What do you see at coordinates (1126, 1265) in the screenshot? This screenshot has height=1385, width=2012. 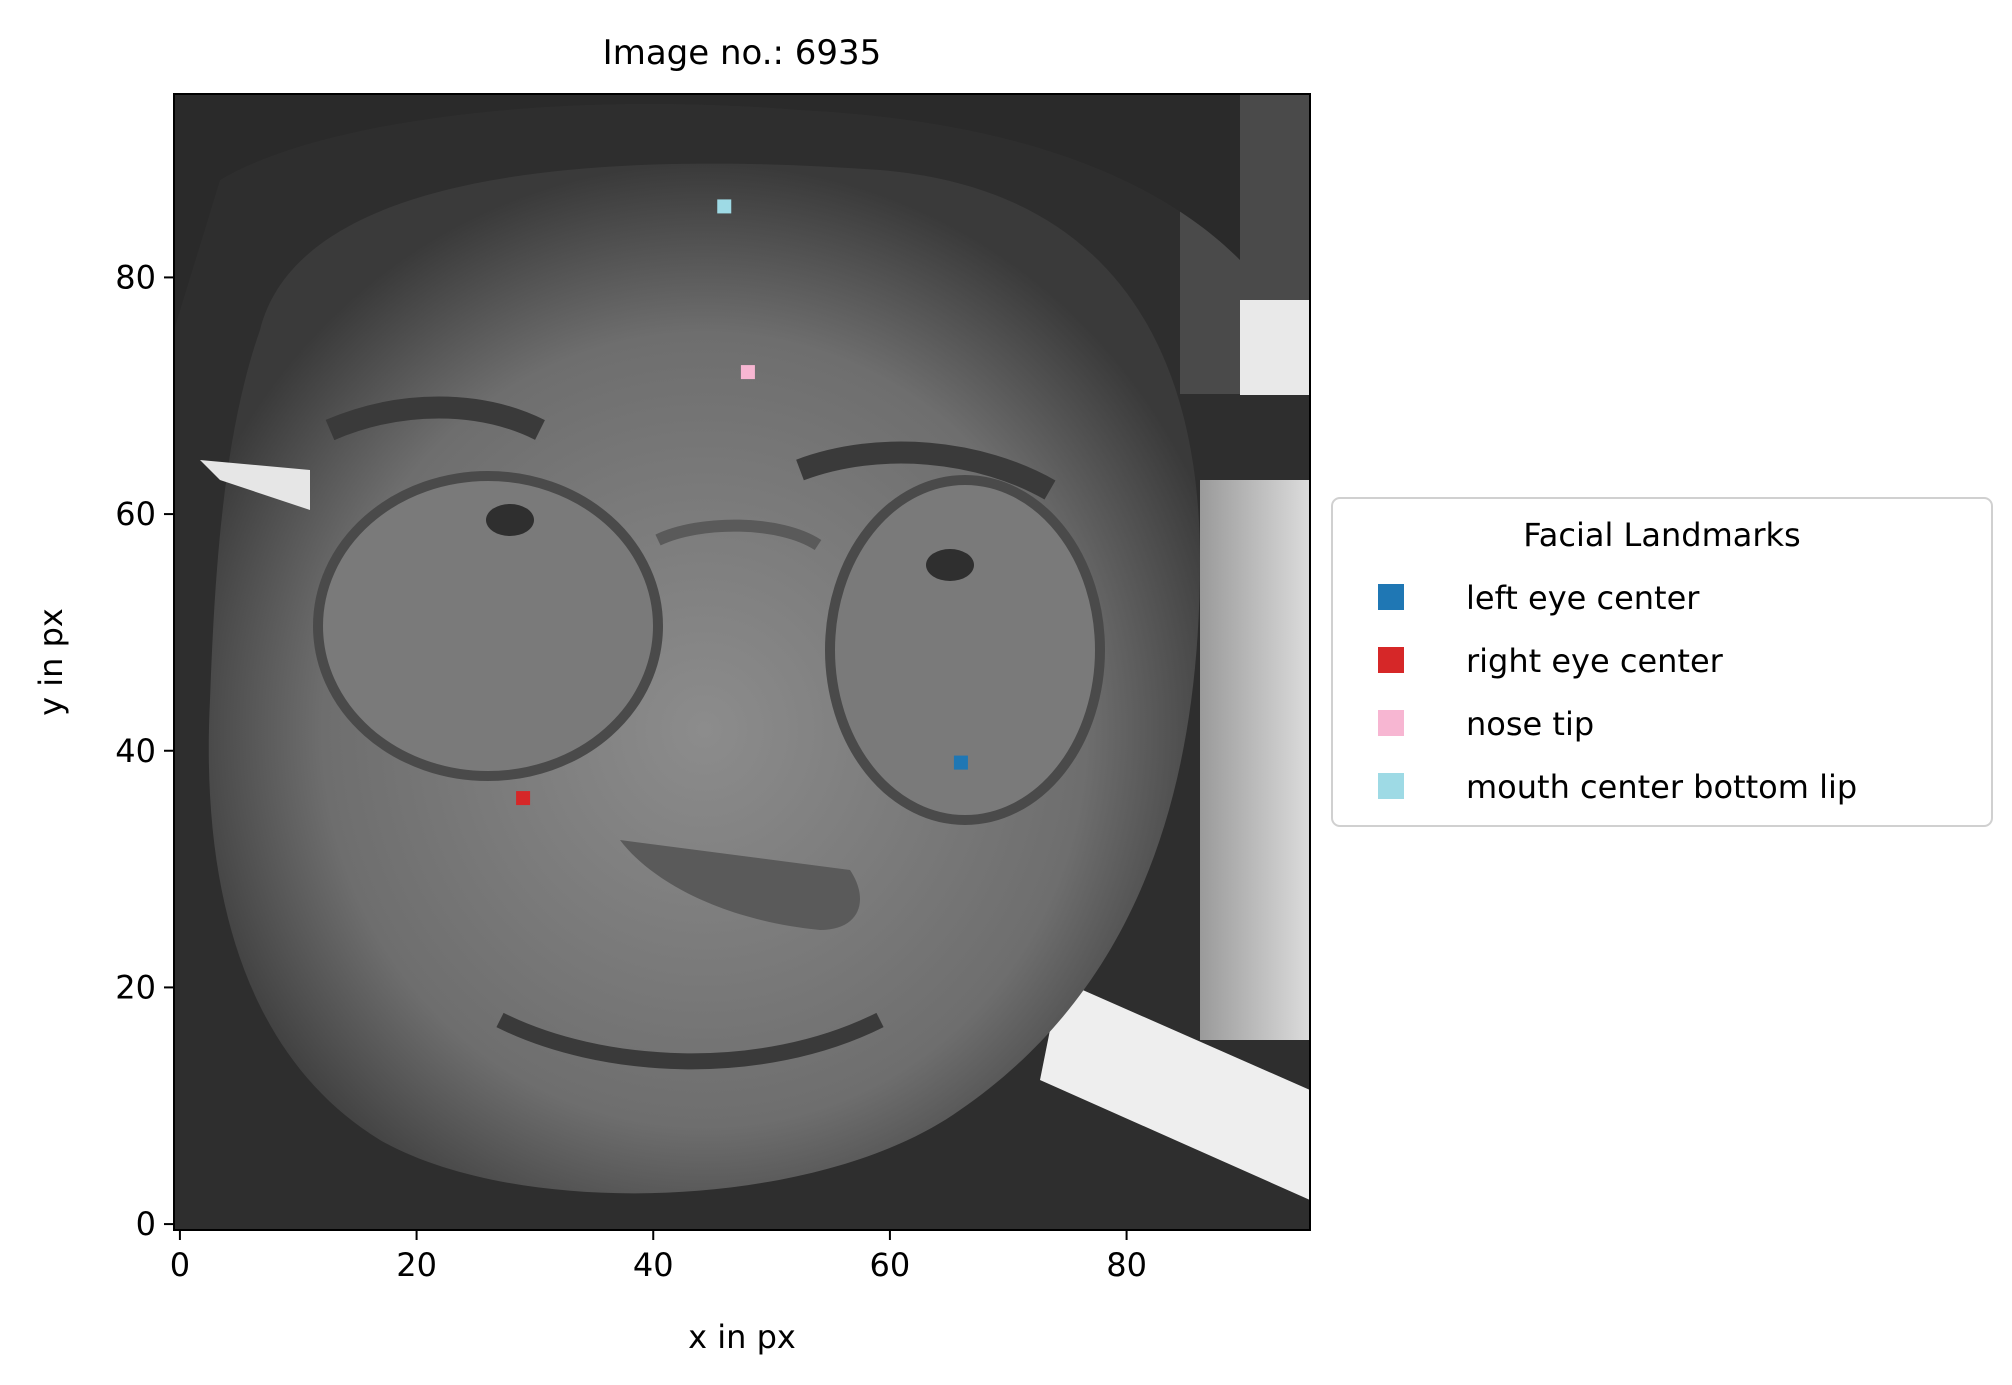 I see `x-tick-label: 80` at bounding box center [1126, 1265].